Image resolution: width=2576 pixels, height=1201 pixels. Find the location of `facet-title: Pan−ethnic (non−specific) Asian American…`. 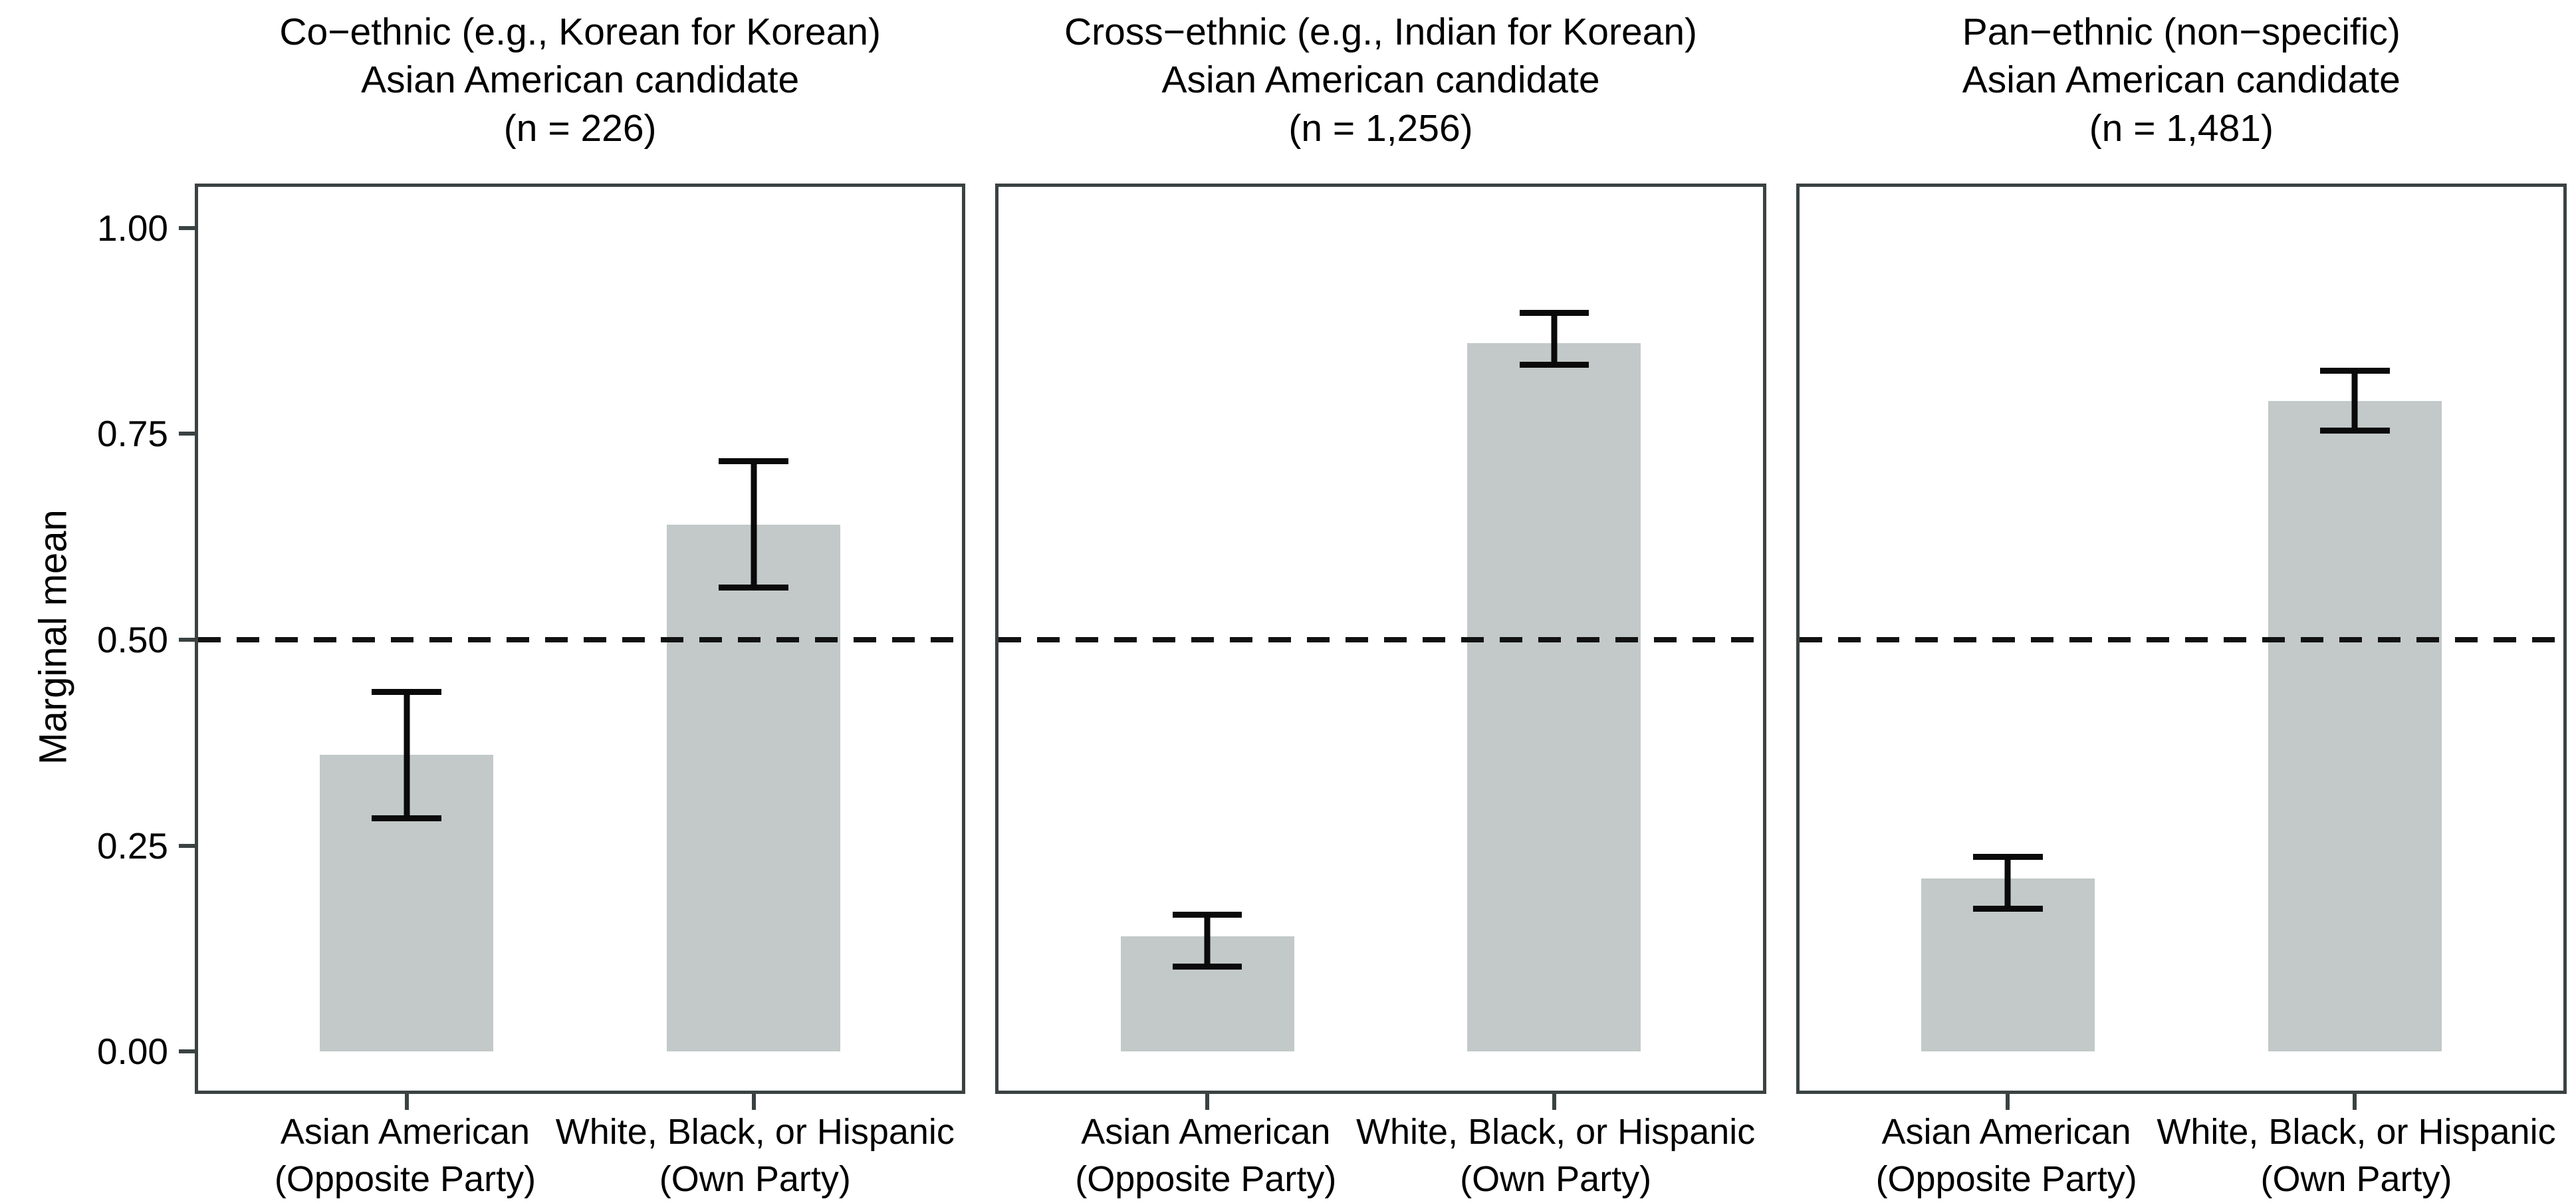

facet-title: Pan−ethnic (non−specific) Asian American… is located at coordinates (2181, 92).